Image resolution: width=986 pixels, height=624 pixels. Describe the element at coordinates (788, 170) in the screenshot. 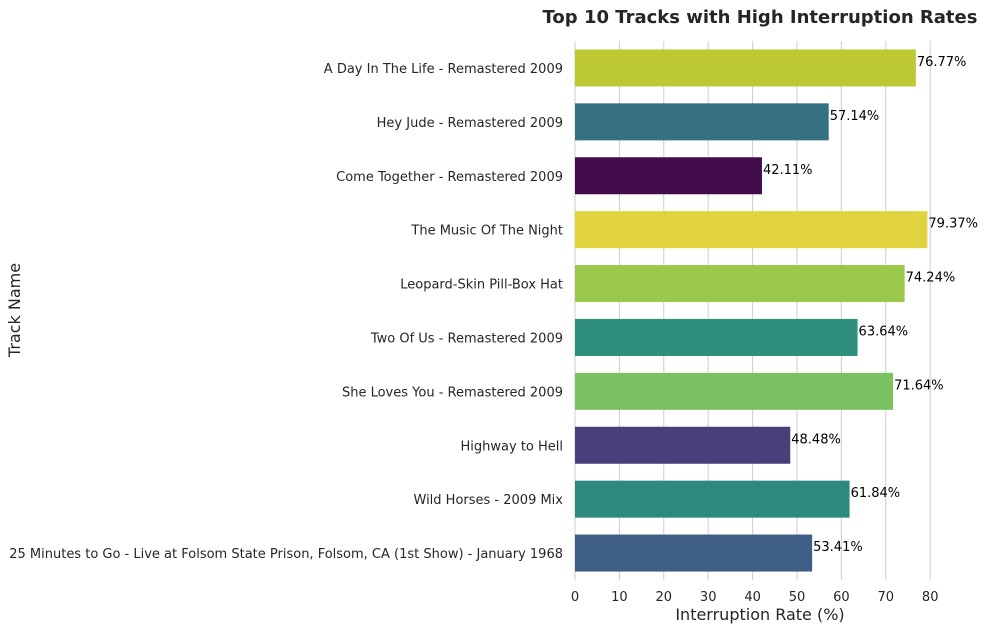

I see `data-label: 42.11%` at that location.